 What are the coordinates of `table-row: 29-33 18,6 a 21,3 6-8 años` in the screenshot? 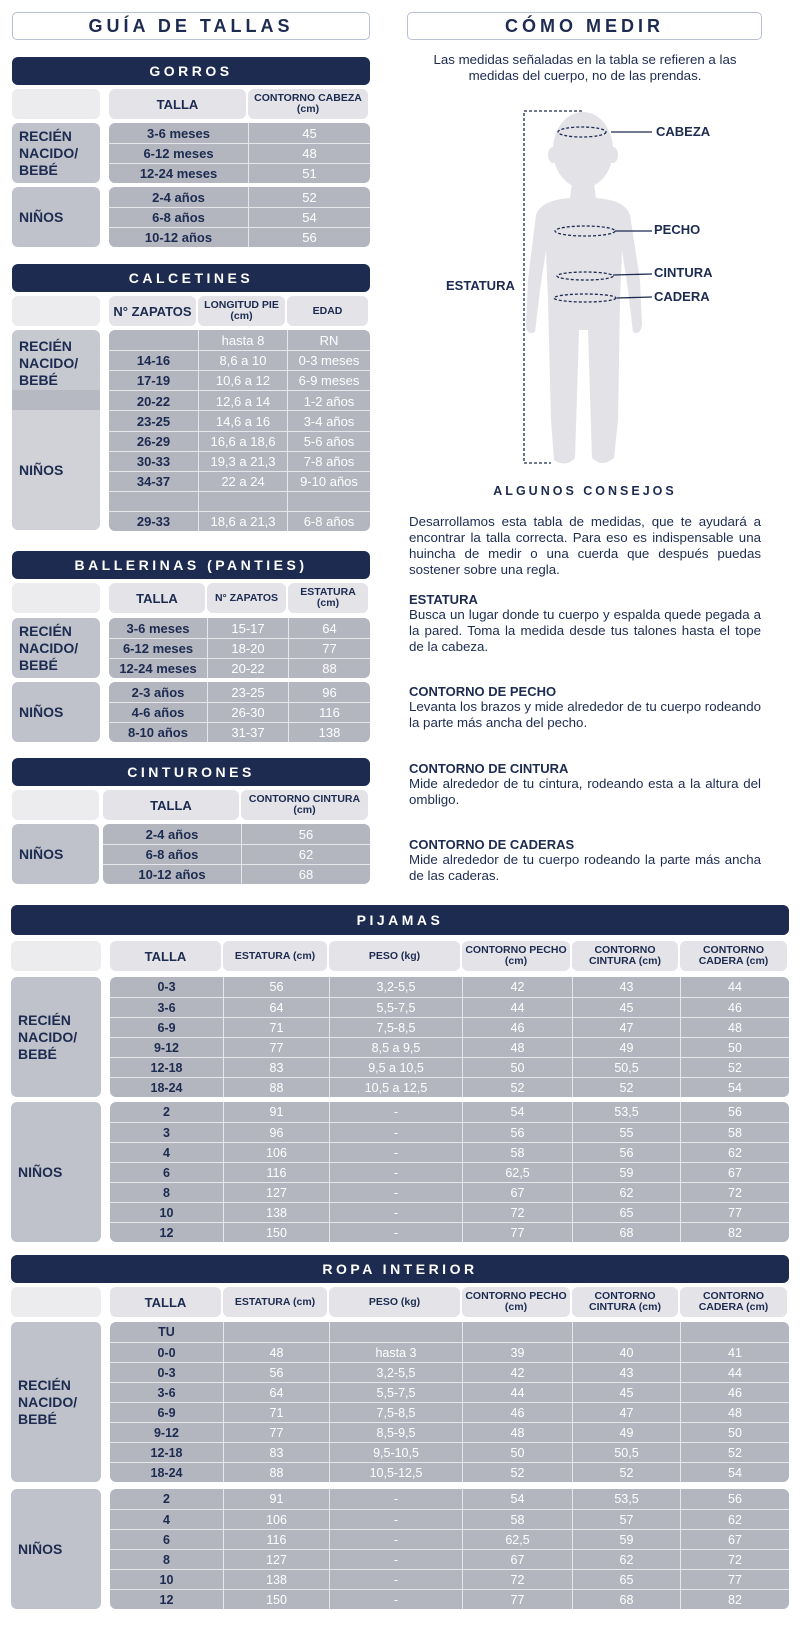 It's located at (239, 521).